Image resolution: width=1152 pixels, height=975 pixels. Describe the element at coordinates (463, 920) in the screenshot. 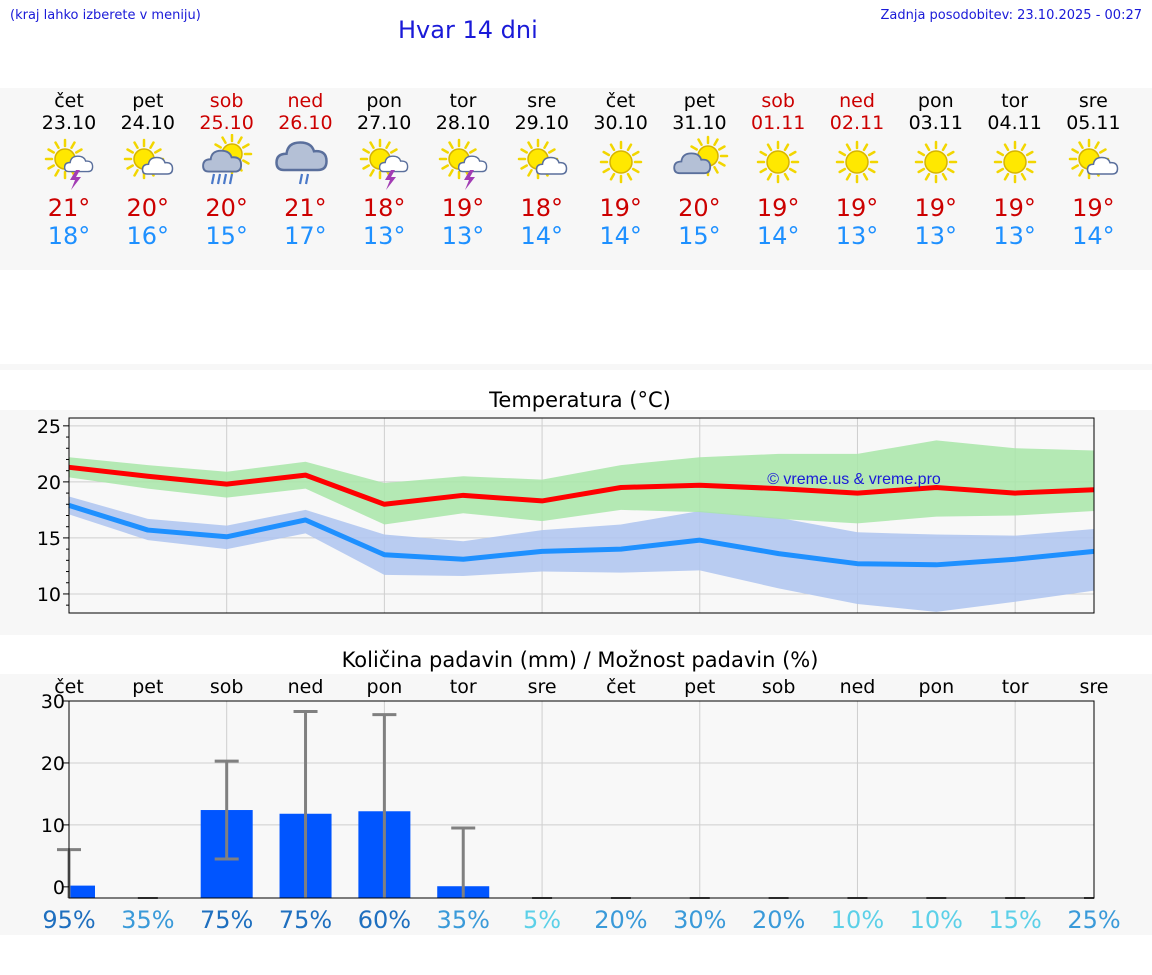

I see `precip-probability-label: 35%` at that location.